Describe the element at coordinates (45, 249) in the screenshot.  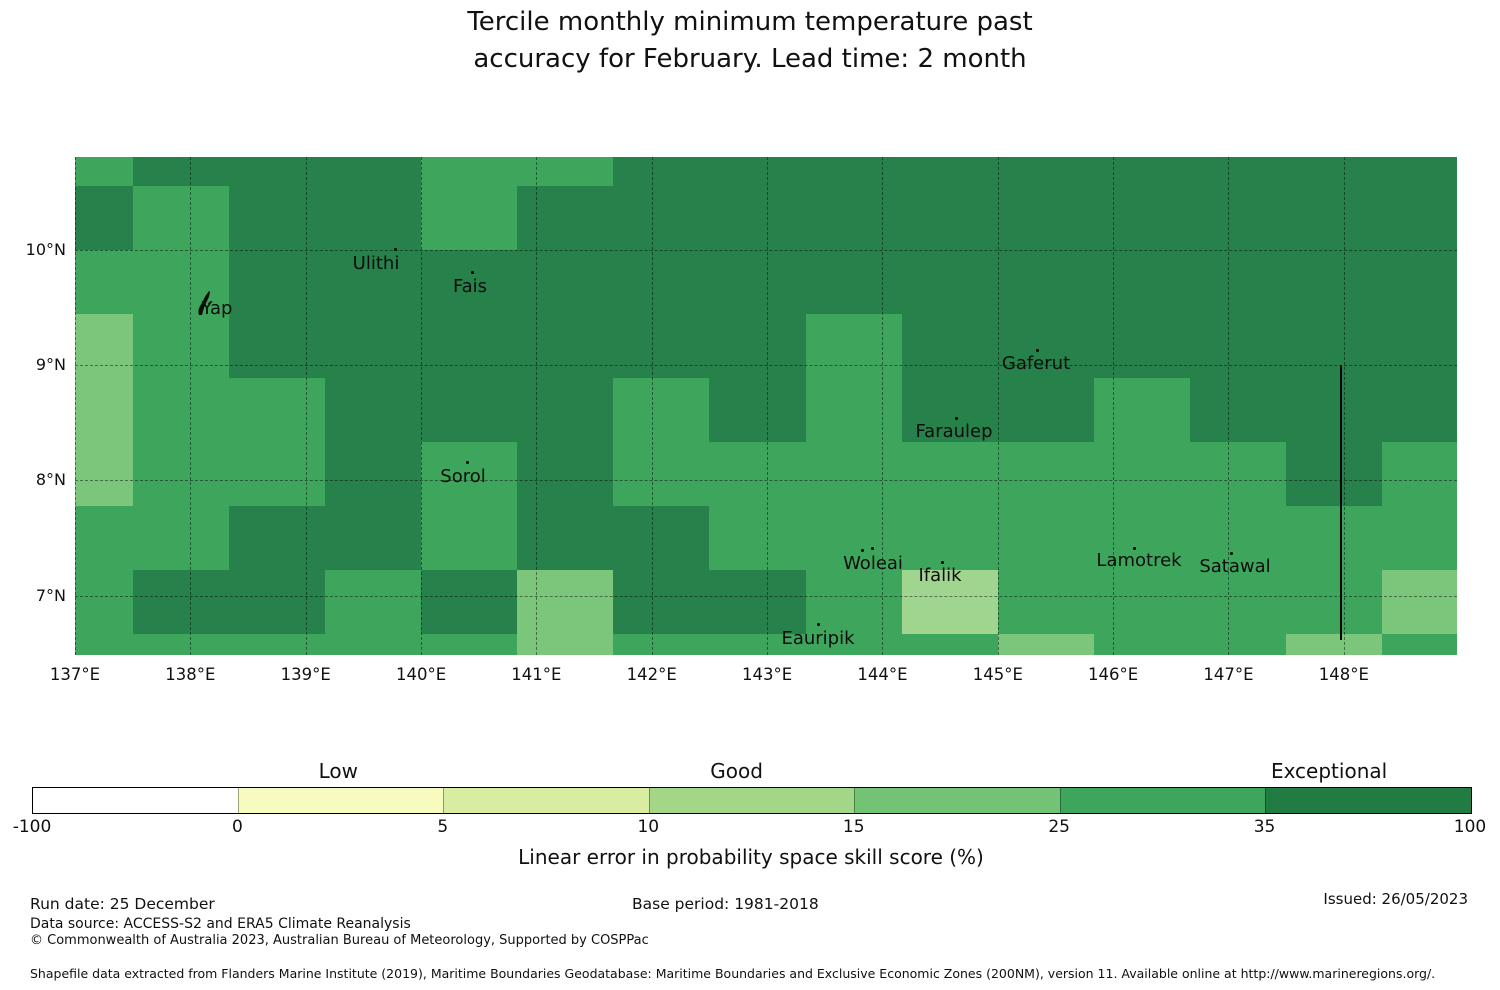
I see `y-axis-tick-label: 10°N` at that location.